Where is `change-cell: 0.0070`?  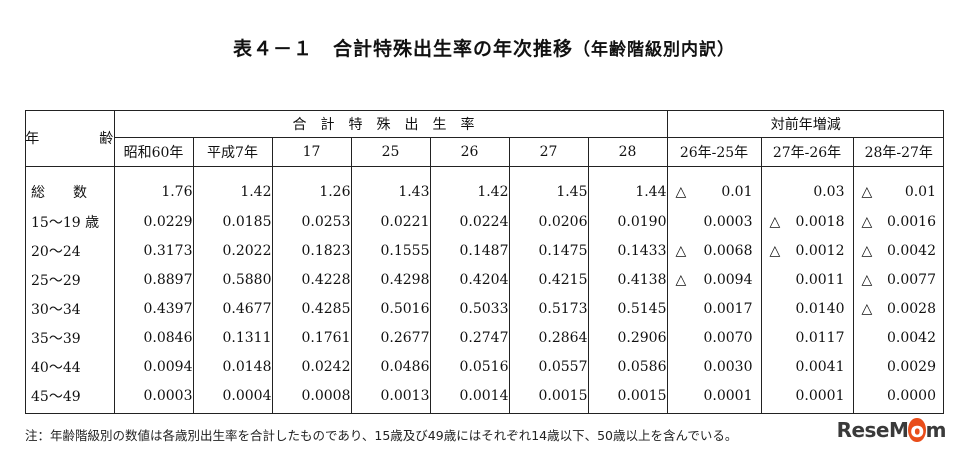 change-cell: 0.0070 is located at coordinates (714, 337).